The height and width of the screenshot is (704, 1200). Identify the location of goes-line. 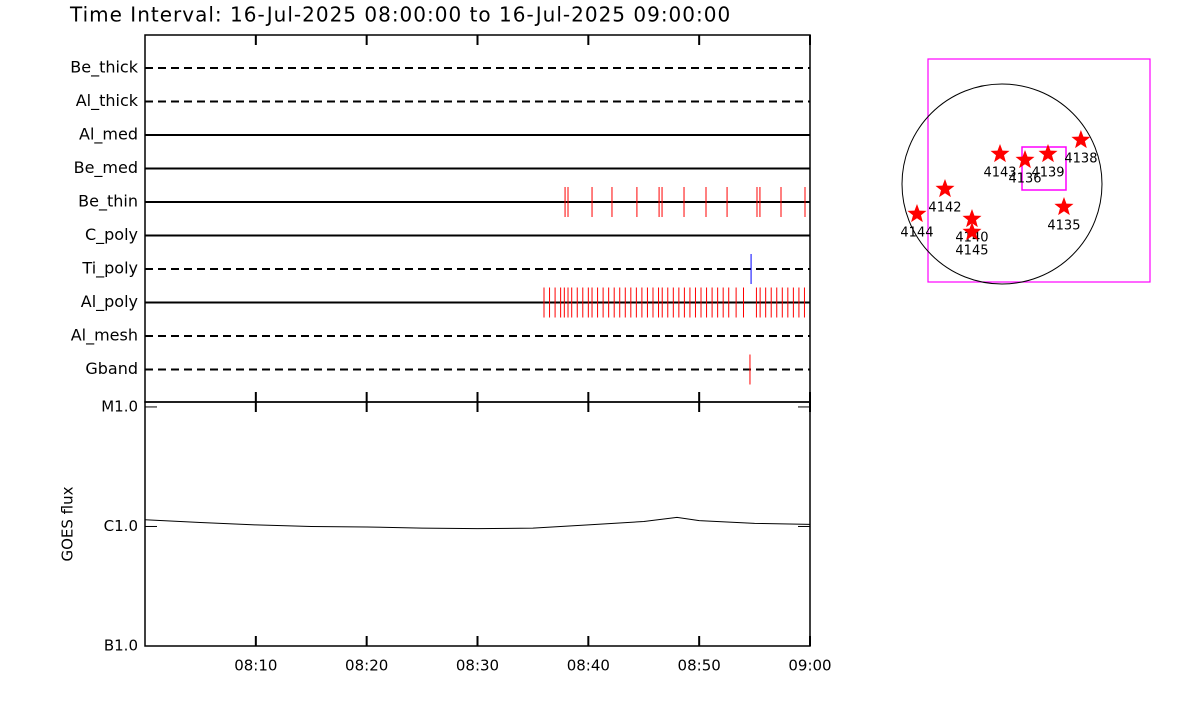
(477, 523).